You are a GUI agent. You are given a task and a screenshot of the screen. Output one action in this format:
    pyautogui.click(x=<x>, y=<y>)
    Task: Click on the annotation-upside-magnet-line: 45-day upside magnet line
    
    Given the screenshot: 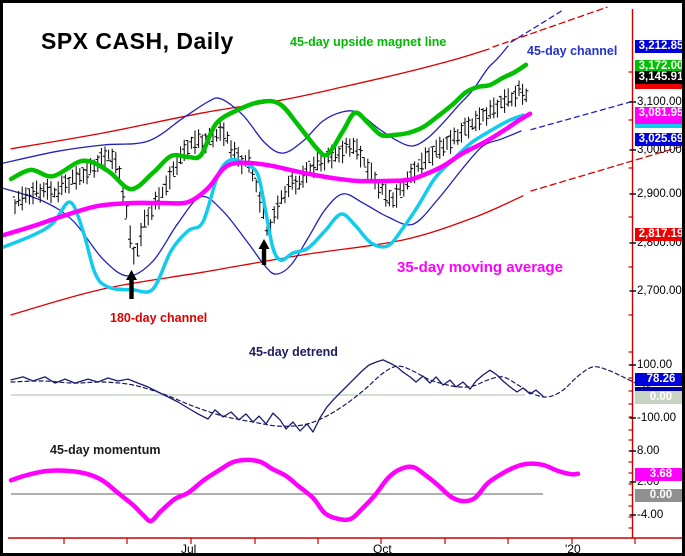 What is the action you would take?
    pyautogui.click(x=368, y=42)
    